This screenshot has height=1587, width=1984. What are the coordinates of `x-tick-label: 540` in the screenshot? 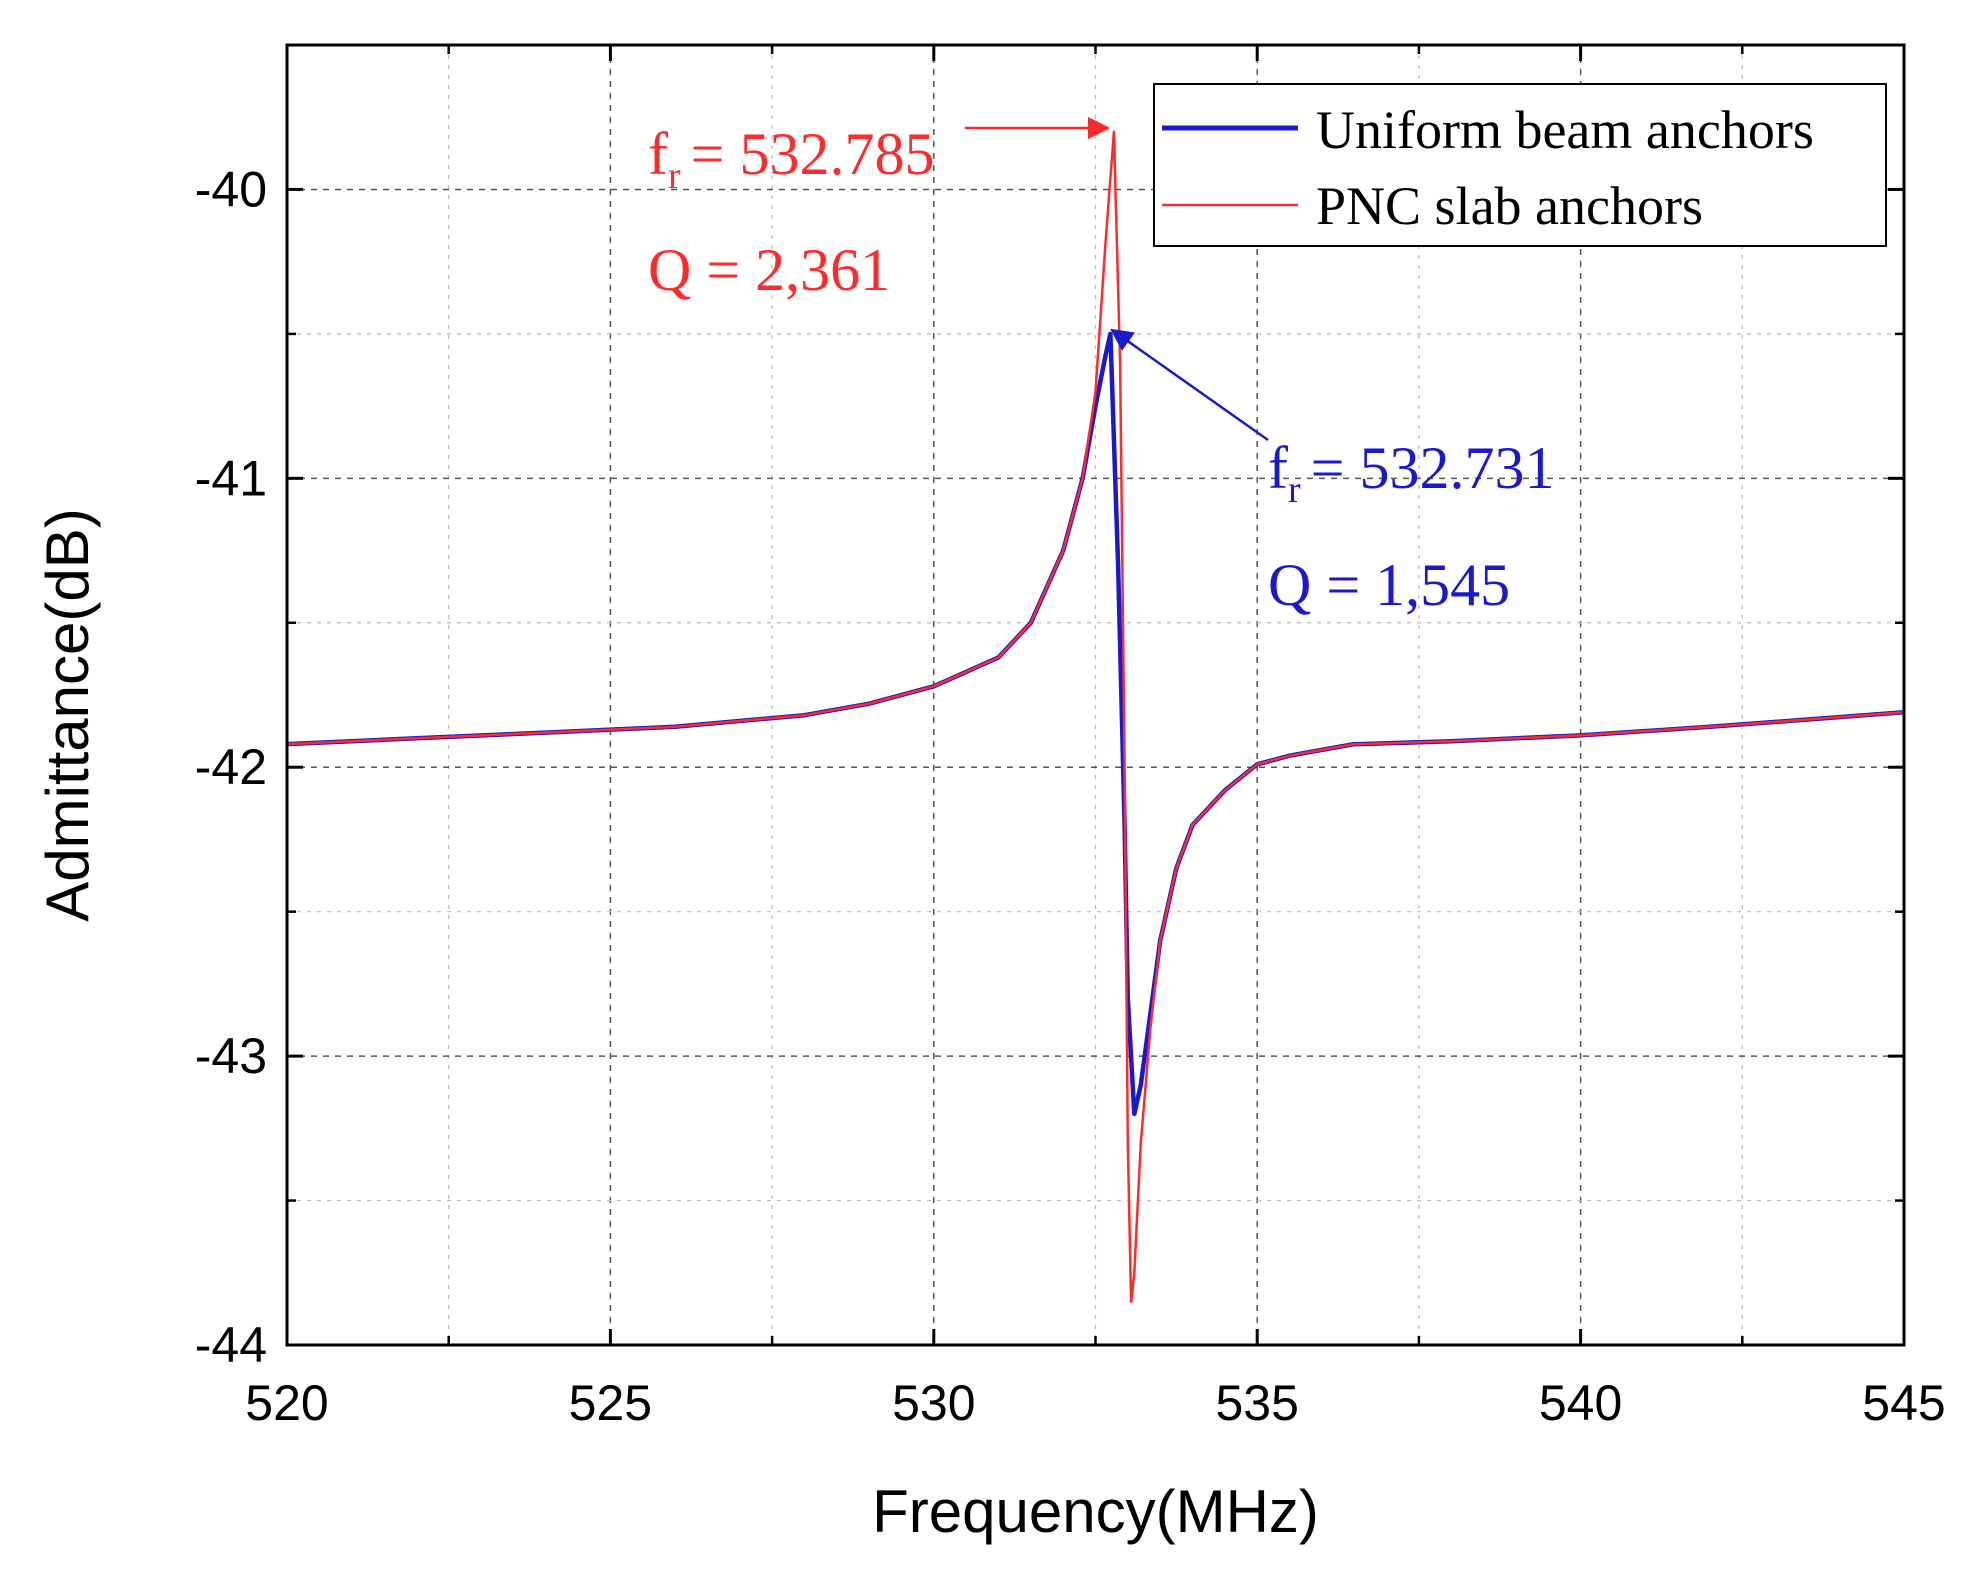 It's located at (1580, 1403).